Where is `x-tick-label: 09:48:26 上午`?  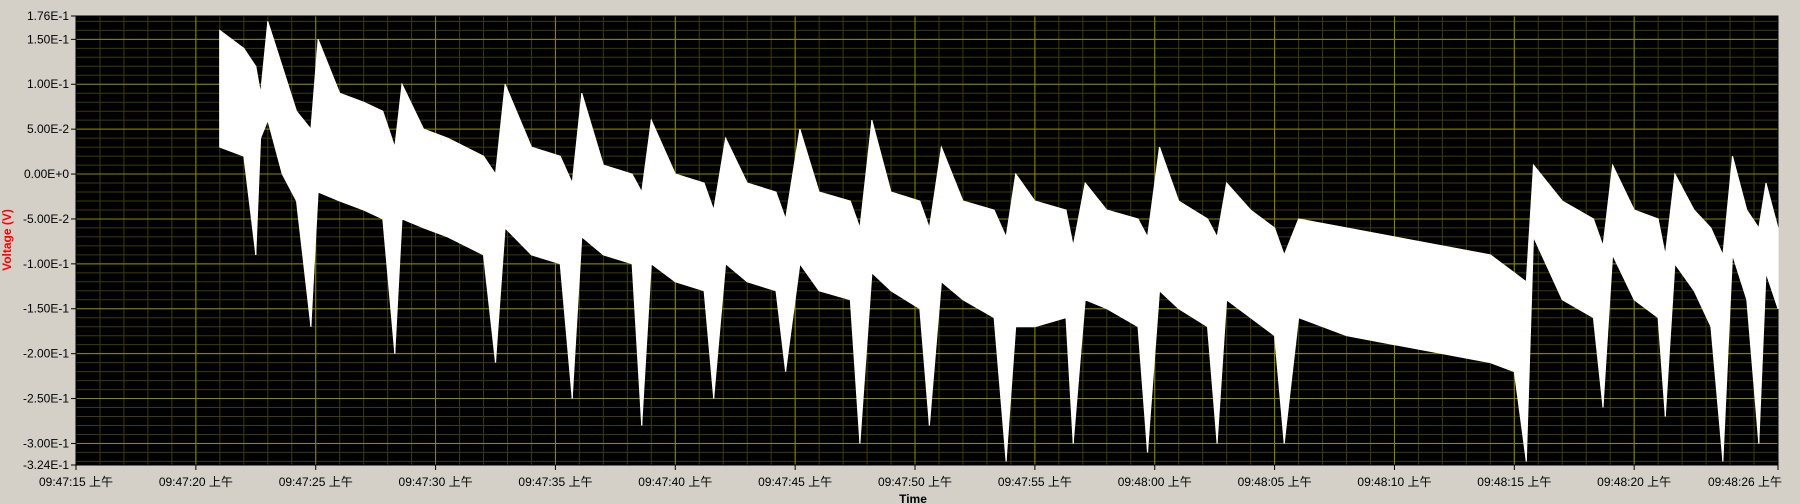 x-tick-label: 09:48:26 上午 is located at coordinates (1745, 482).